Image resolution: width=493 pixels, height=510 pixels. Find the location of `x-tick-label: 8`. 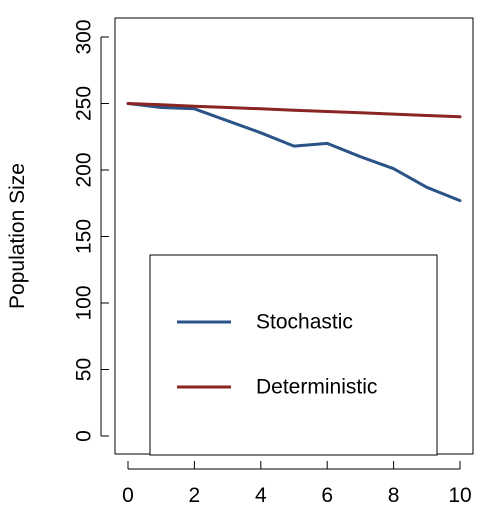

x-tick-label: 8 is located at coordinates (394, 495).